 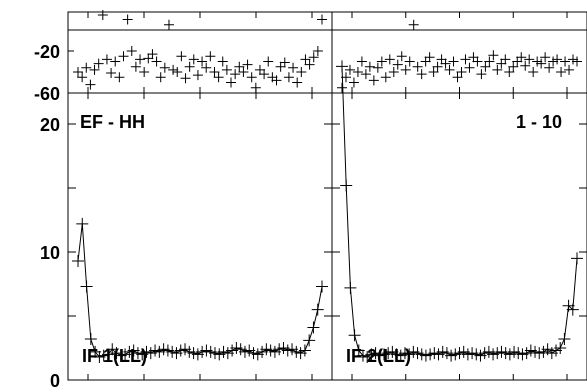 I want to click on y-tick-label: 20, so click(x=50, y=125).